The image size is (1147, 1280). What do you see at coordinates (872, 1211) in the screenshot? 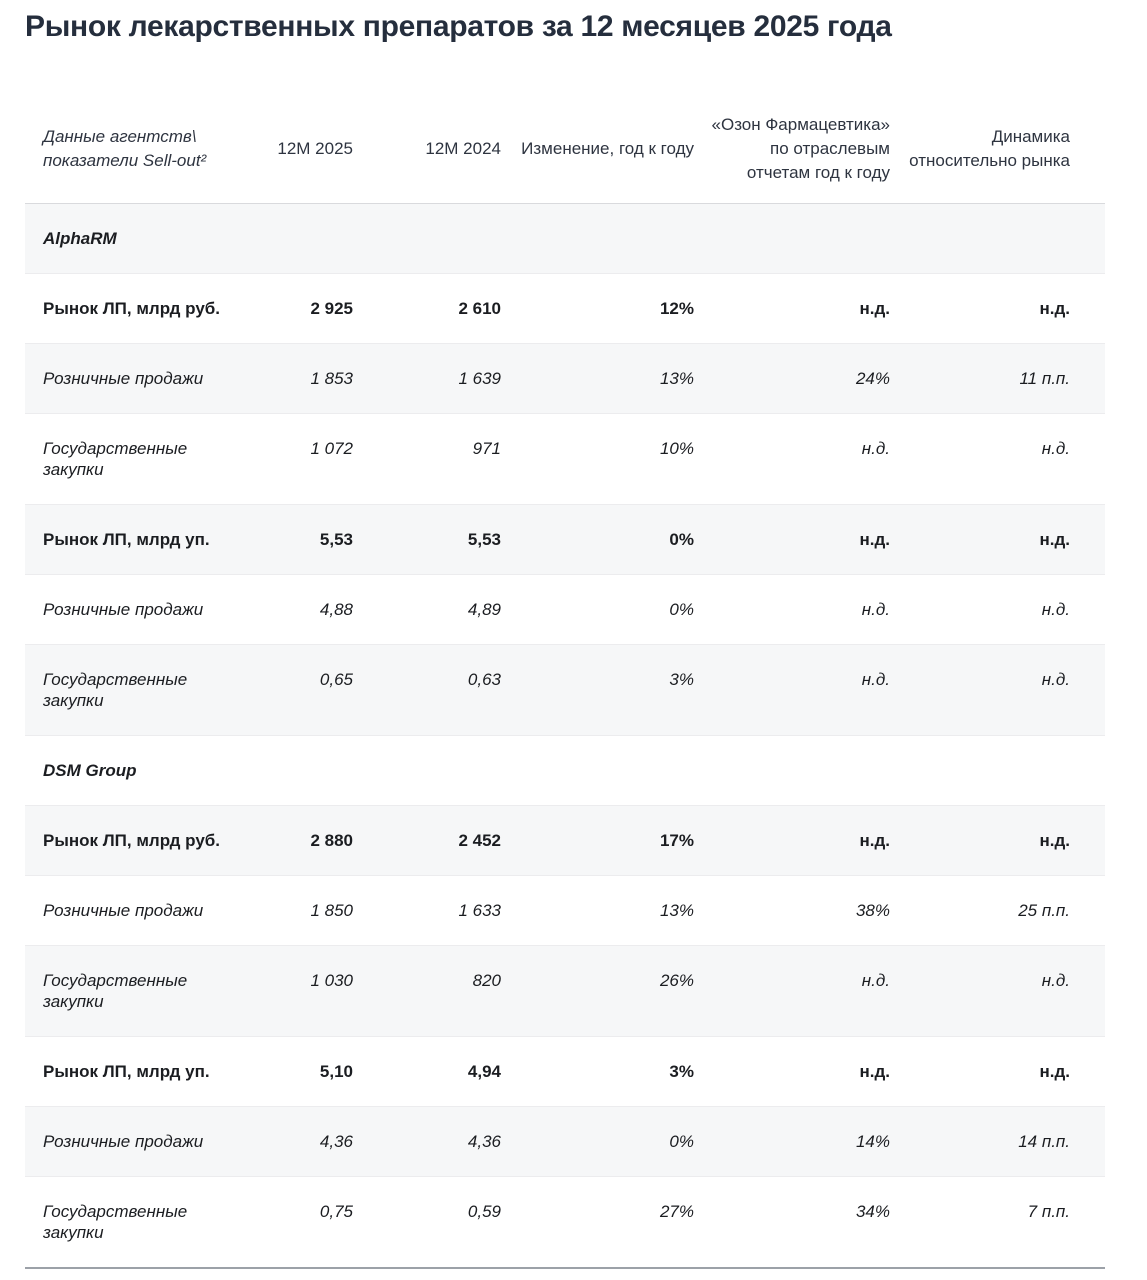
I see `cell-ozon-pharma: 34%` at bounding box center [872, 1211].